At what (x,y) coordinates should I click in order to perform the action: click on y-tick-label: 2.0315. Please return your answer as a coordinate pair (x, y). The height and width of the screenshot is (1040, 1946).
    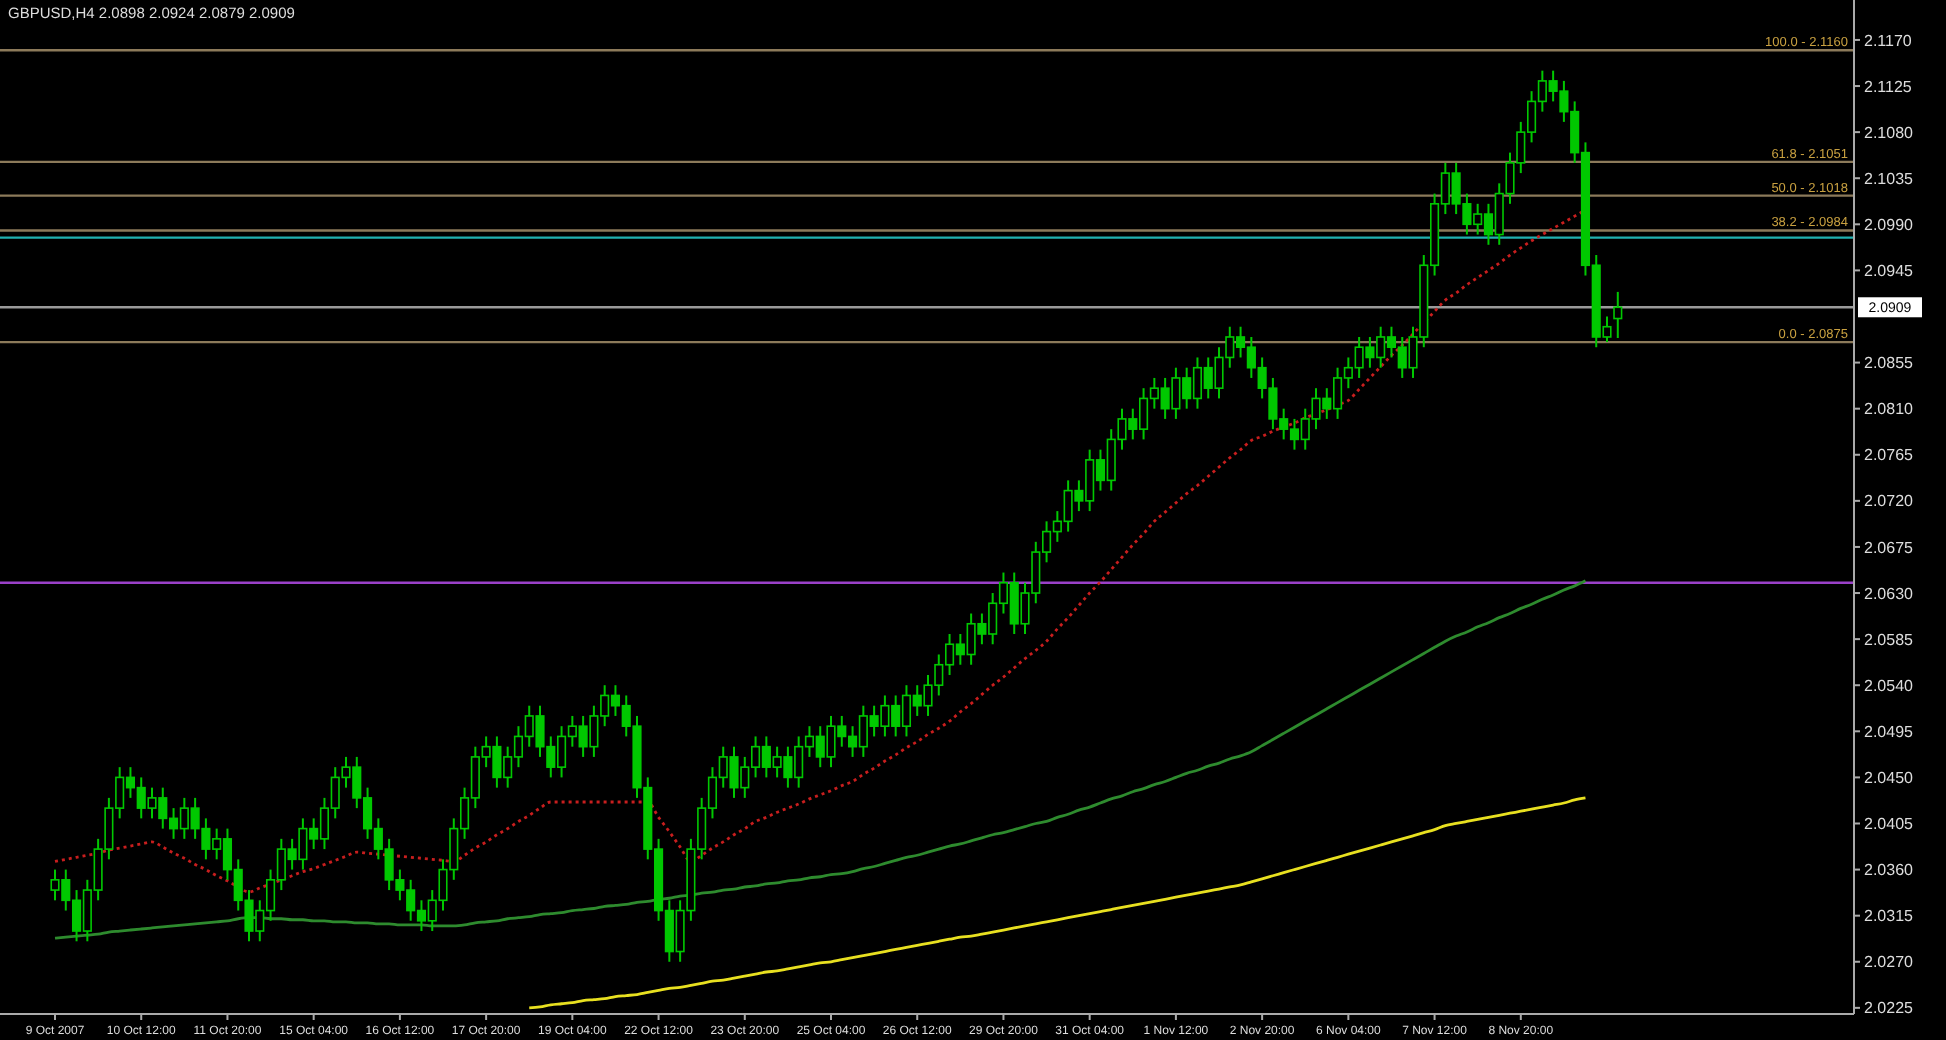
    Looking at the image, I should click on (1889, 916).